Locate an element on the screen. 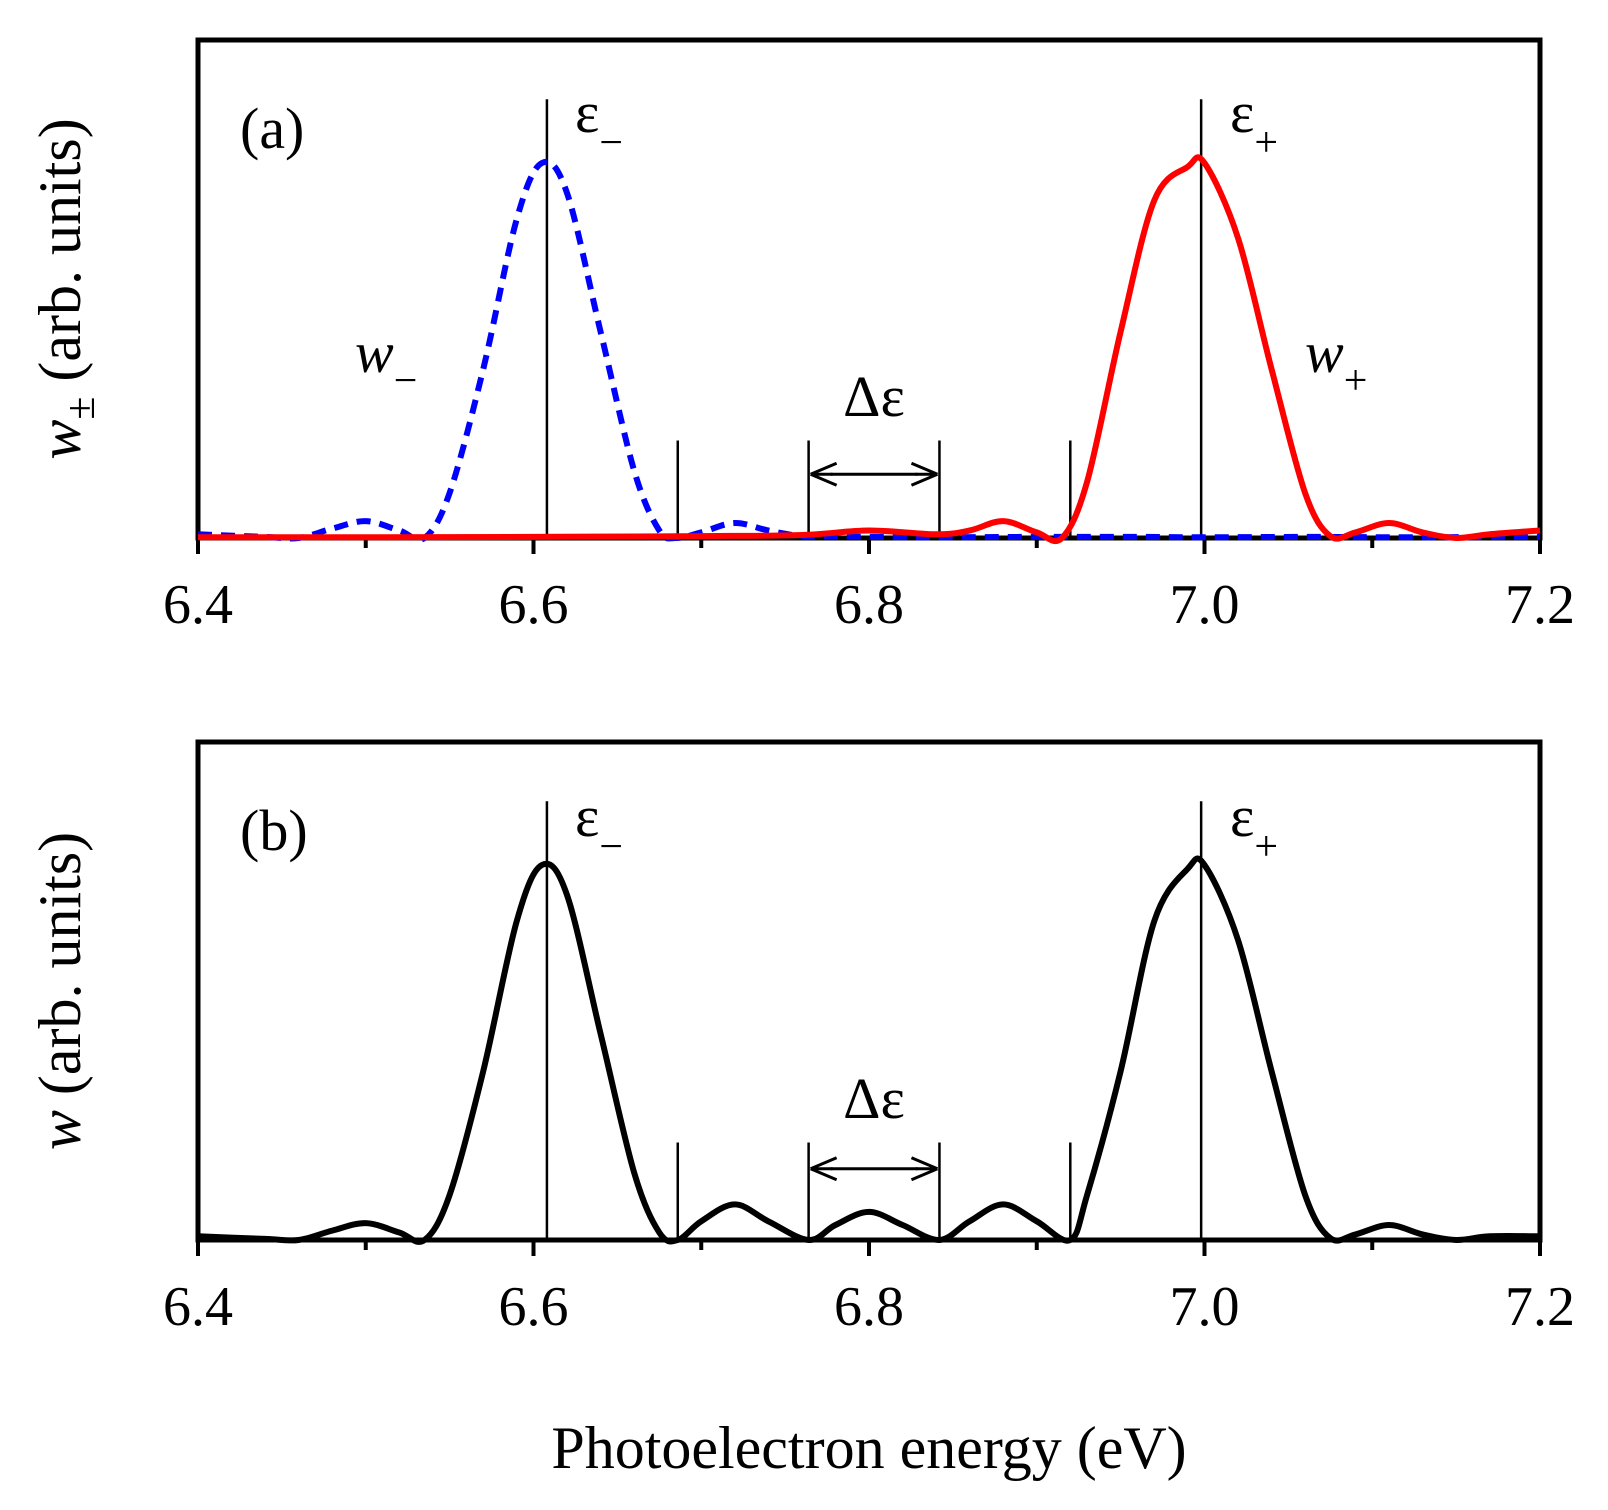 The height and width of the screenshot is (1510, 1608). panel-b-x-ticks: 6.4 6.6 6.8 7.0 7.2 is located at coordinates (869, 1289).